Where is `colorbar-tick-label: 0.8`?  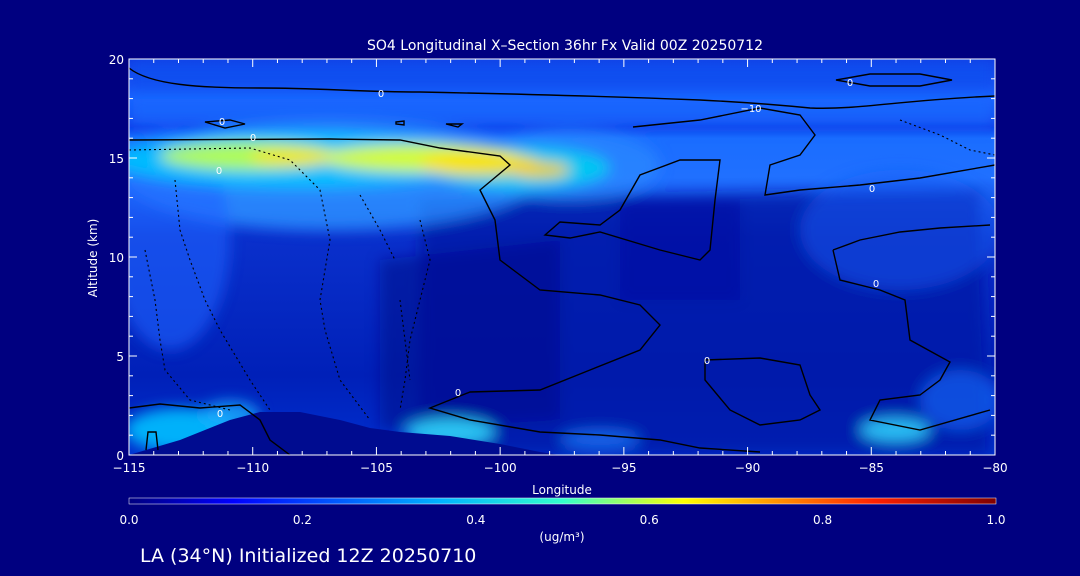 colorbar-tick-label: 0.8 is located at coordinates (822, 520).